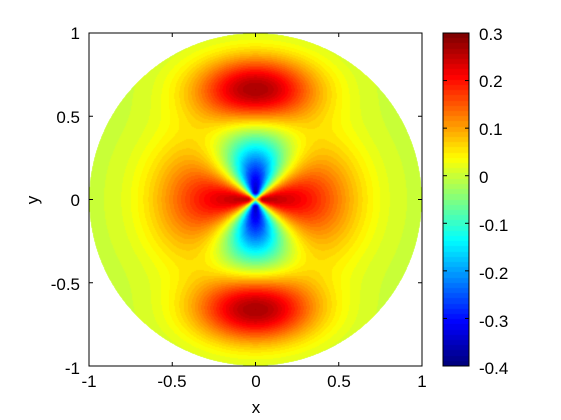 The image size is (561, 420). Describe the element at coordinates (493, 368) in the screenshot. I see `colorbar-tick-label: -0.4` at that location.